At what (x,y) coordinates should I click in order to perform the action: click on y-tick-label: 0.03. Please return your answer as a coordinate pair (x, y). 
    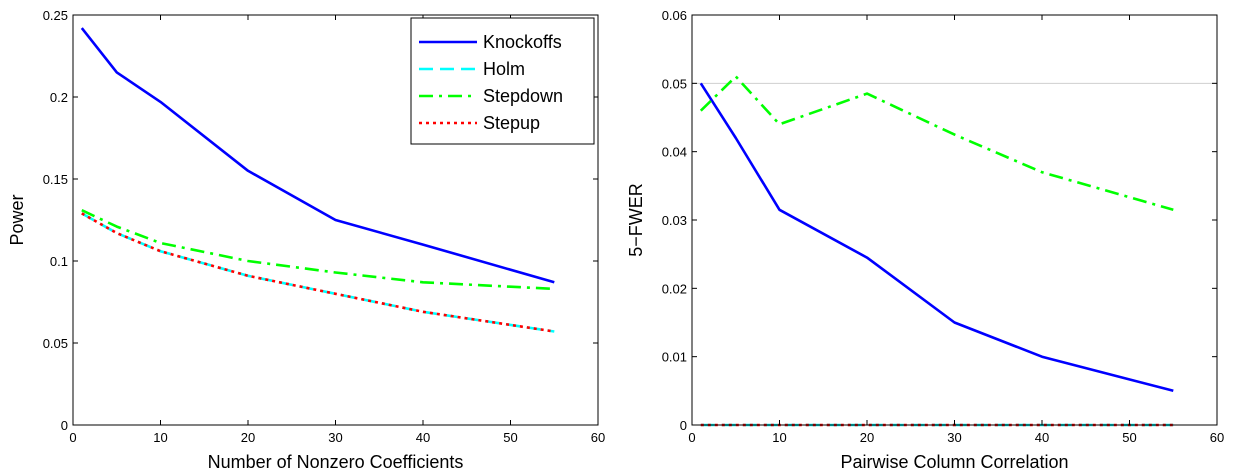
    Looking at the image, I should click on (674, 220).